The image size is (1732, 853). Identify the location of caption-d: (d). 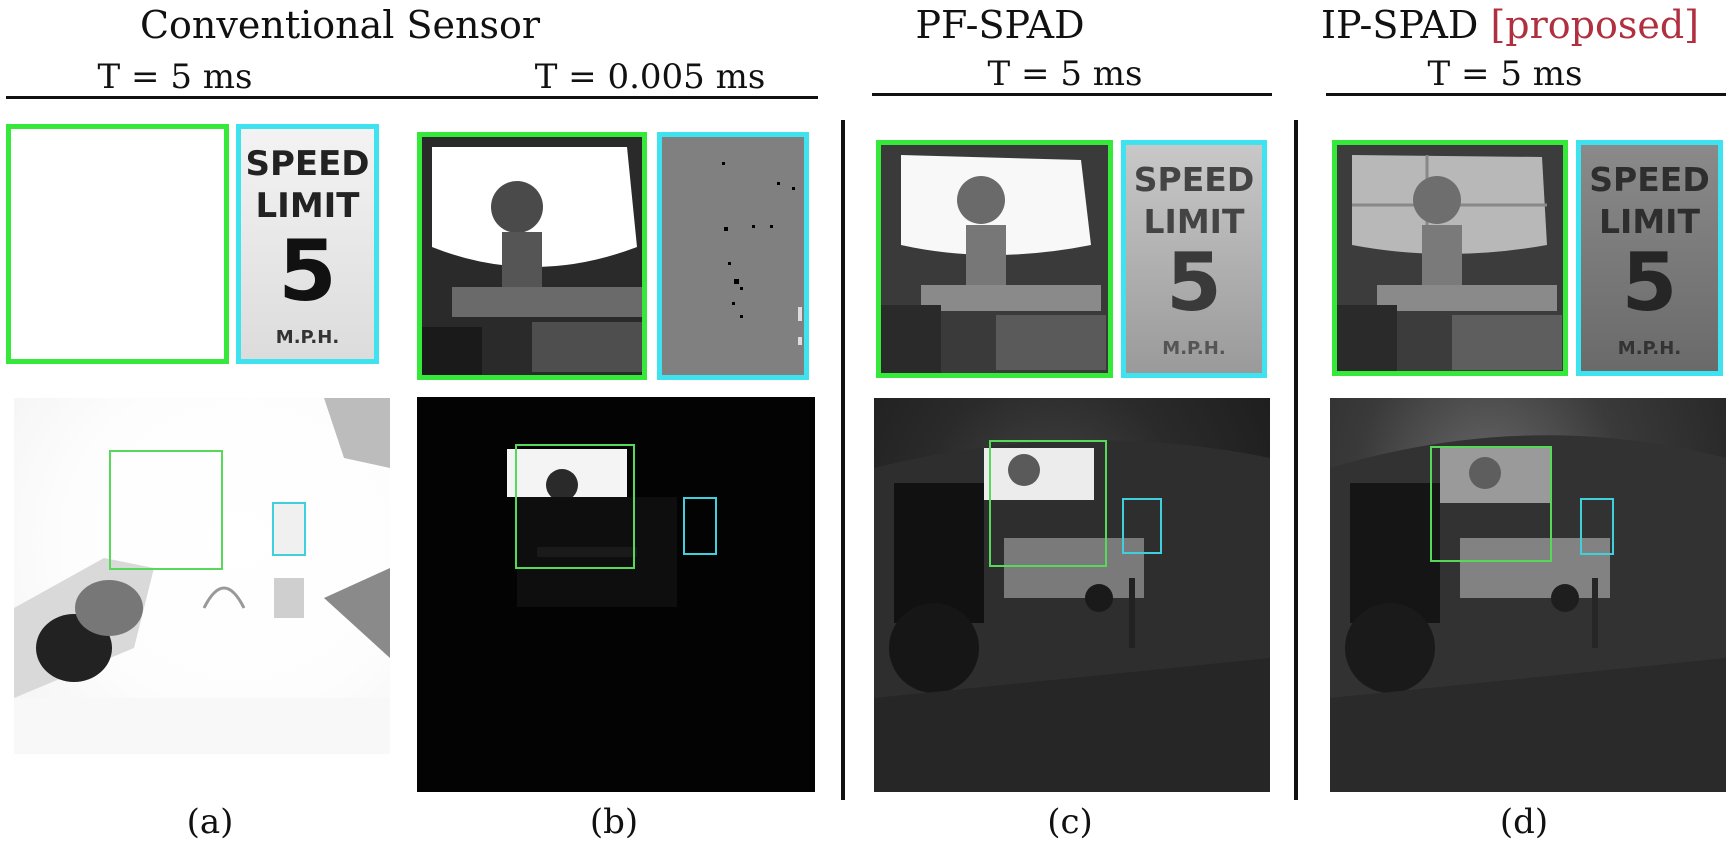
(1524, 822).